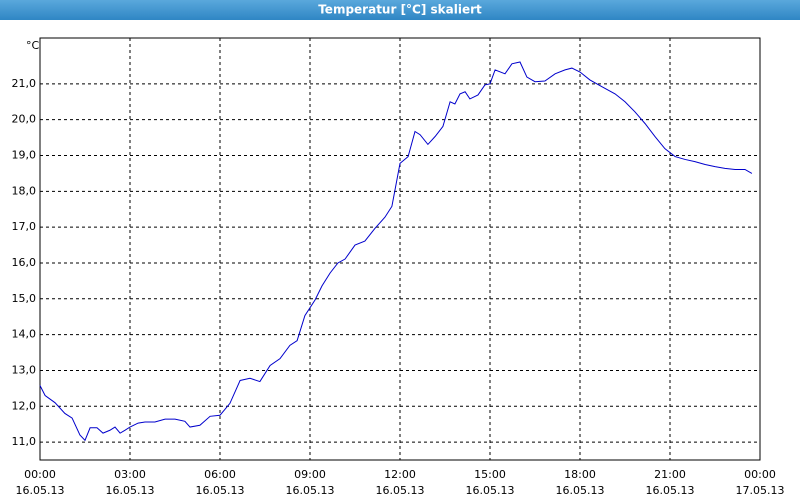 The image size is (800, 500). What do you see at coordinates (24, 369) in the screenshot?
I see `y-tick-label: 13,0` at bounding box center [24, 369].